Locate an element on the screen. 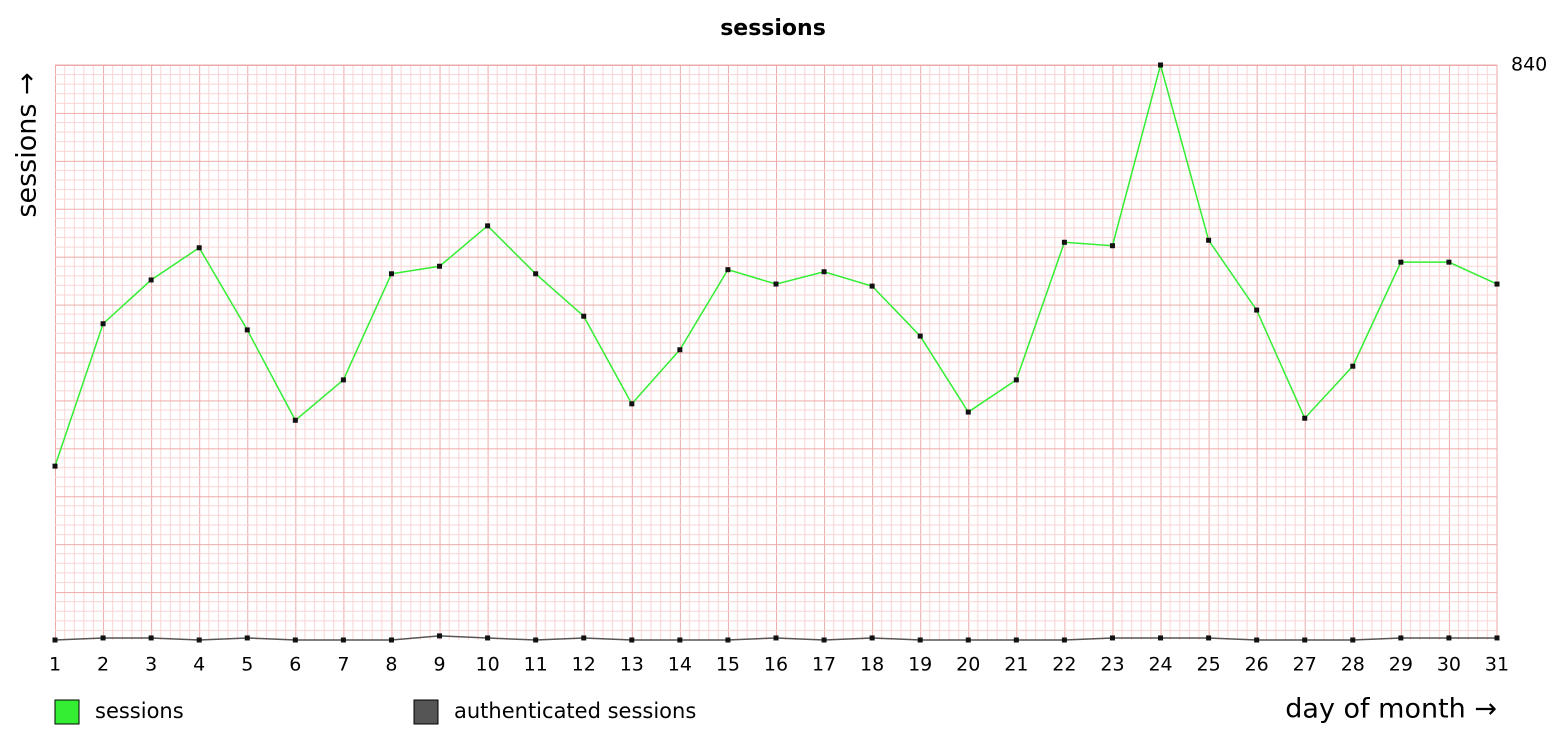 This screenshot has width=1568, height=742. x-tick-label: 13 is located at coordinates (632, 665).